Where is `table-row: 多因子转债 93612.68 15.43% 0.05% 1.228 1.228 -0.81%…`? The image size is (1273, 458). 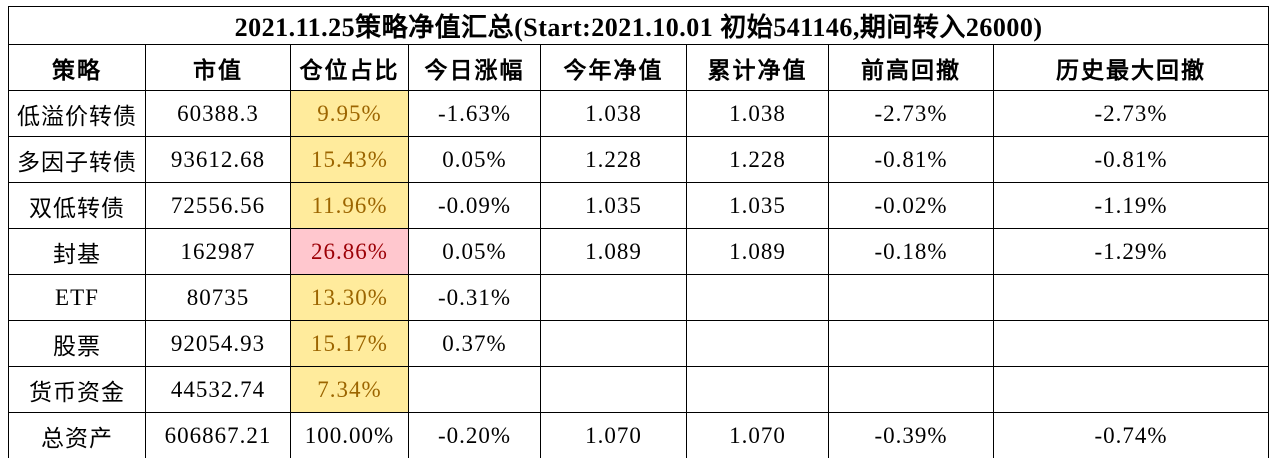 table-row: 多因子转债 93612.68 15.43% 0.05% 1.228 1.228 -0.81%… is located at coordinates (639, 159).